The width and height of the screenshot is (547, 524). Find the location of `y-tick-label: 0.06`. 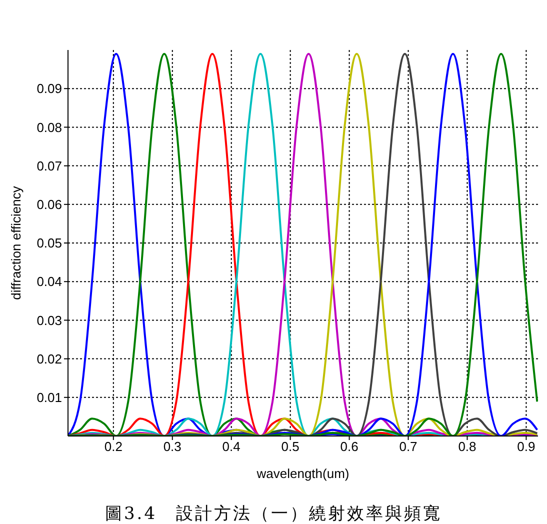

y-tick-label: 0.06 is located at coordinates (49, 204).